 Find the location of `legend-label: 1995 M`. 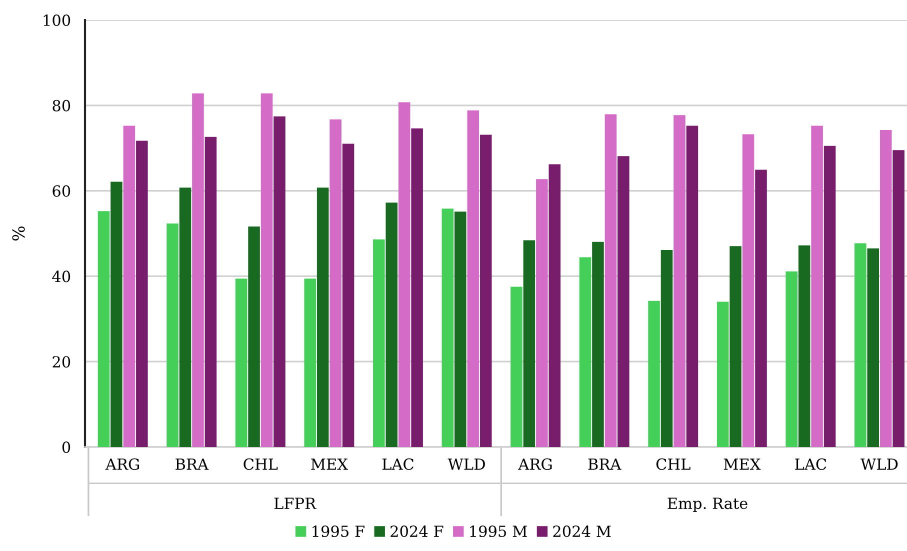

legend-label: 1995 M is located at coordinates (498, 531).